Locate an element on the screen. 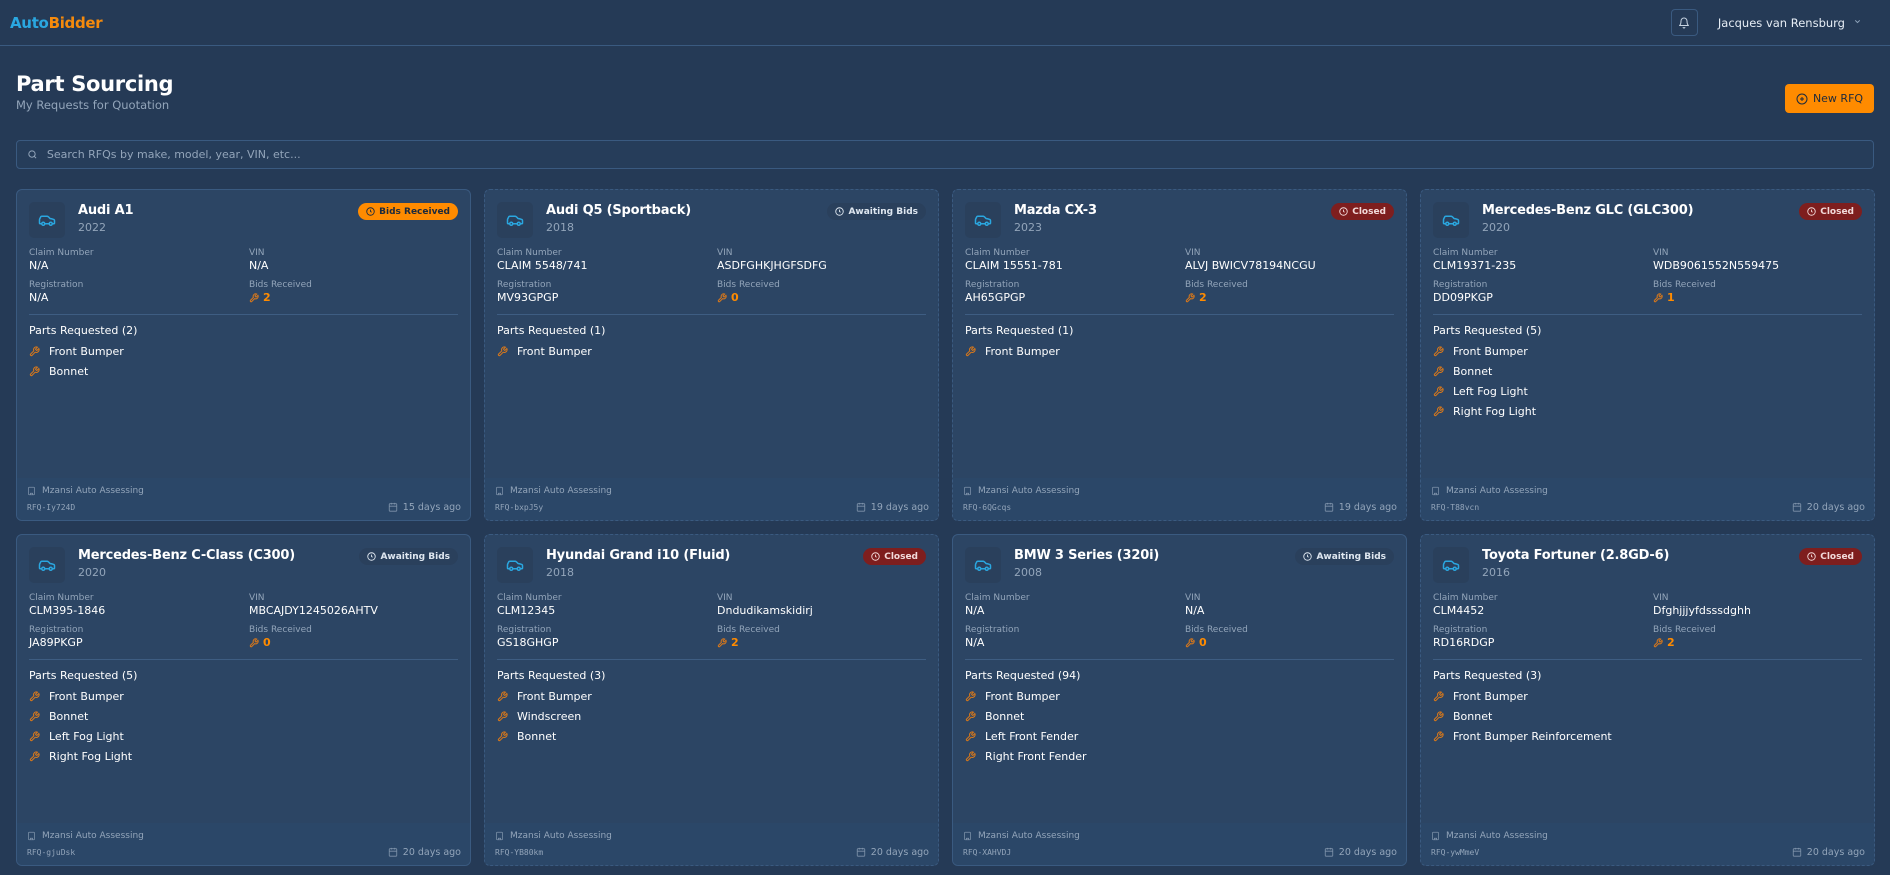 Image resolution: width=1890 pixels, height=875 pixels. bids-value: 0 is located at coordinates (267, 642).